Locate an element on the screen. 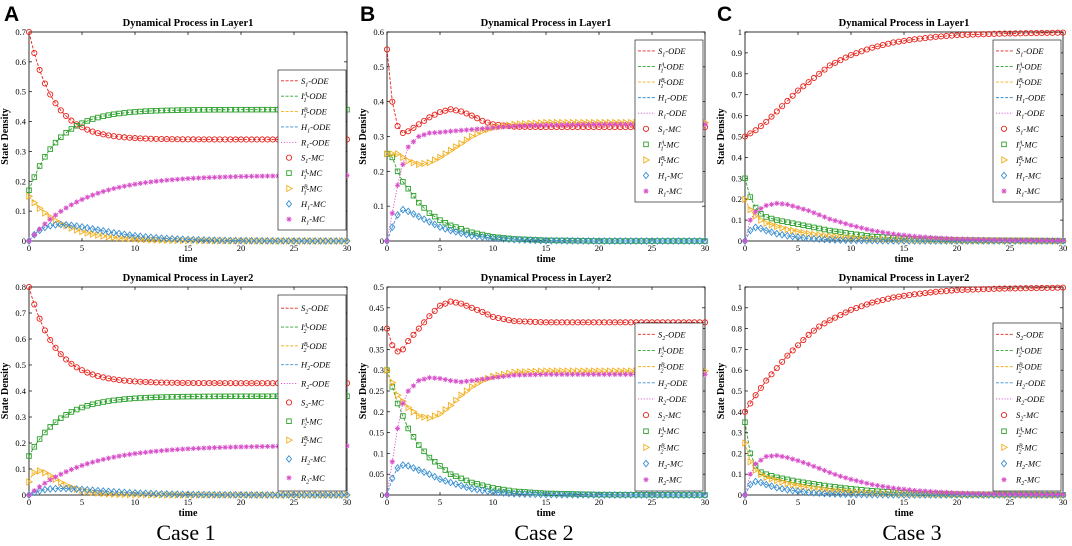  y-tick-label: 1 is located at coordinates (740, 32).